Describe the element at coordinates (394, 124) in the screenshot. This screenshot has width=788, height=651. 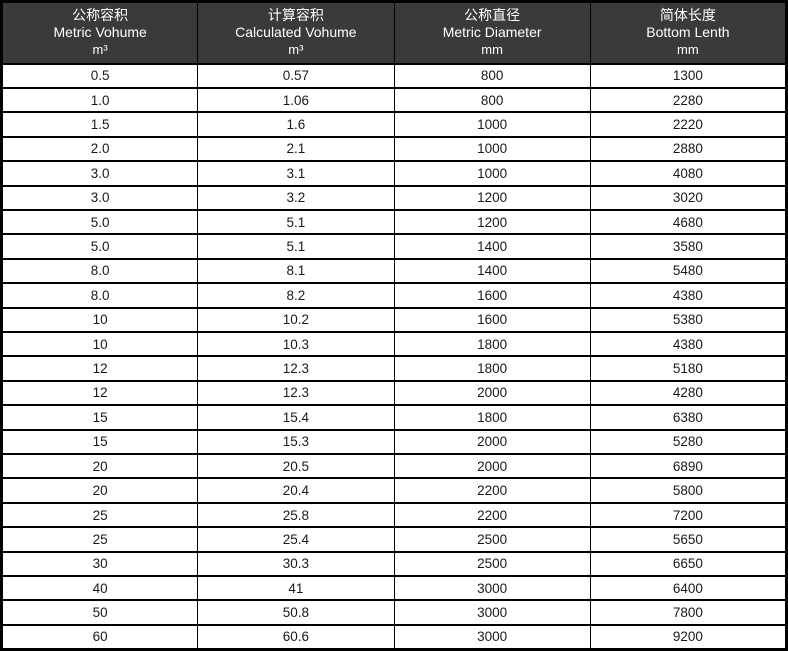
I see `table-row: 1.5 1.6 1000 2220` at that location.